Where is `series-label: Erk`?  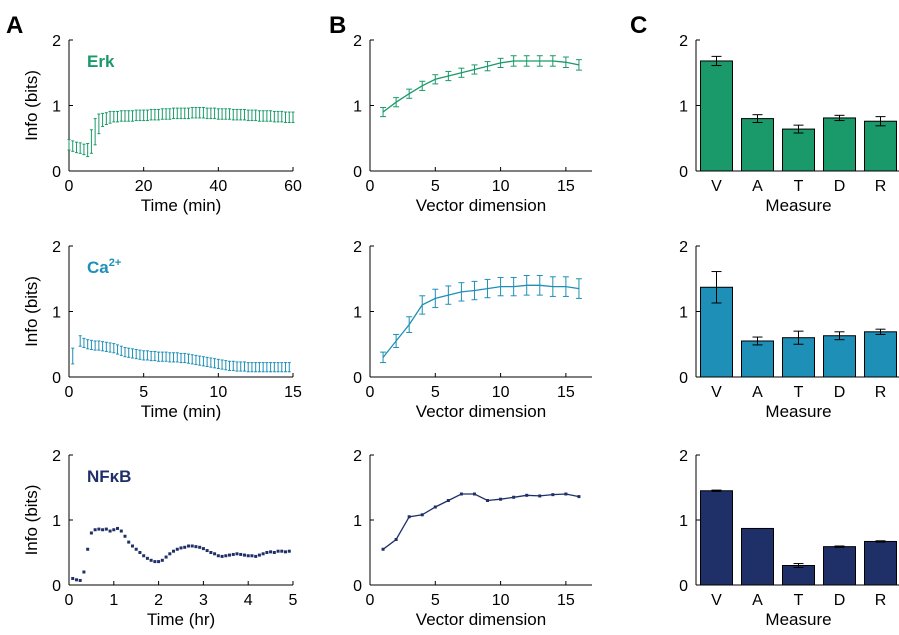
series-label: Erk is located at coordinates (101, 61).